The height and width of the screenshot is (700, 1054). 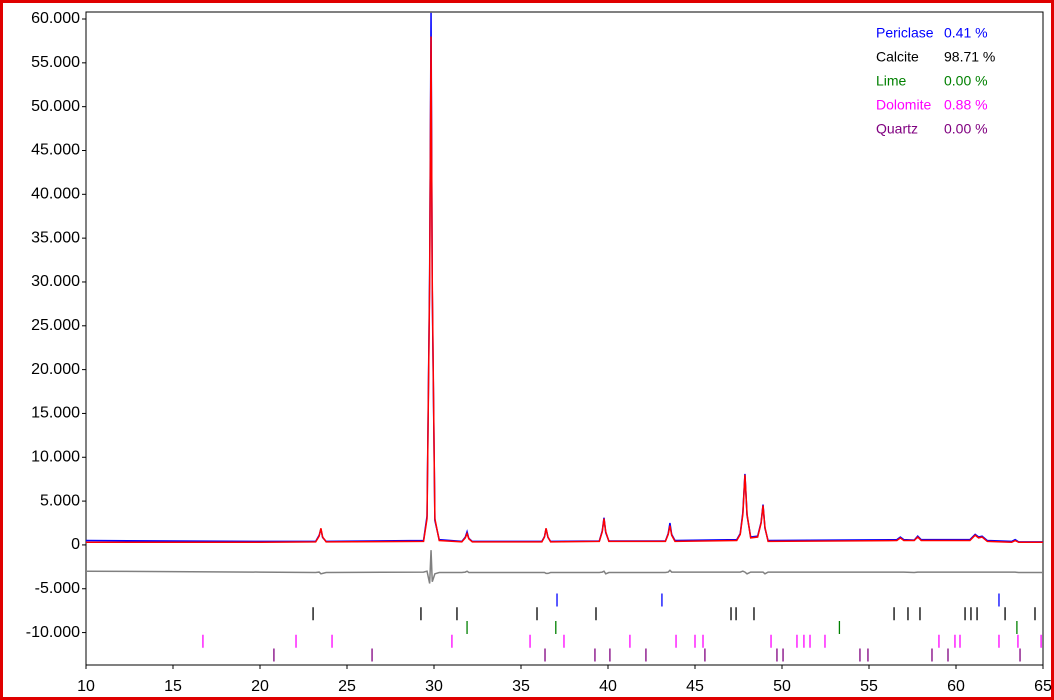 I want to click on y-tick-label: 15.000, so click(x=55, y=413).